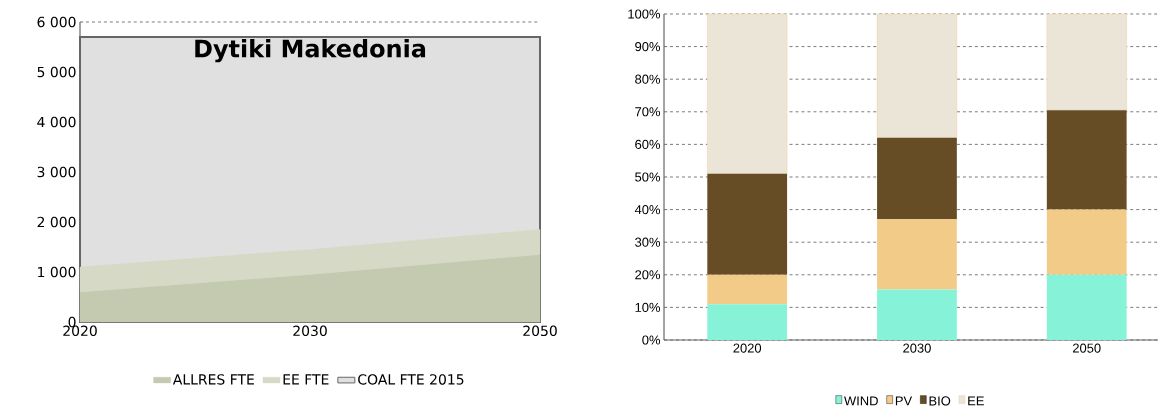 The height and width of the screenshot is (411, 1162). What do you see at coordinates (648, 47) in the screenshot?
I see `y-tick-label: 90%` at bounding box center [648, 47].